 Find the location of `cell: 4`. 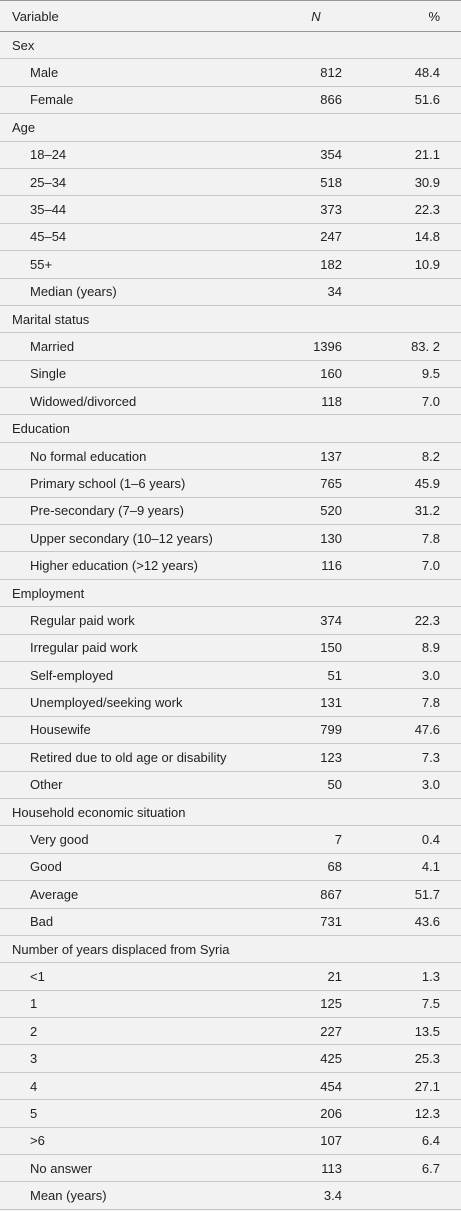

cell: 4 is located at coordinates (34, 1086).